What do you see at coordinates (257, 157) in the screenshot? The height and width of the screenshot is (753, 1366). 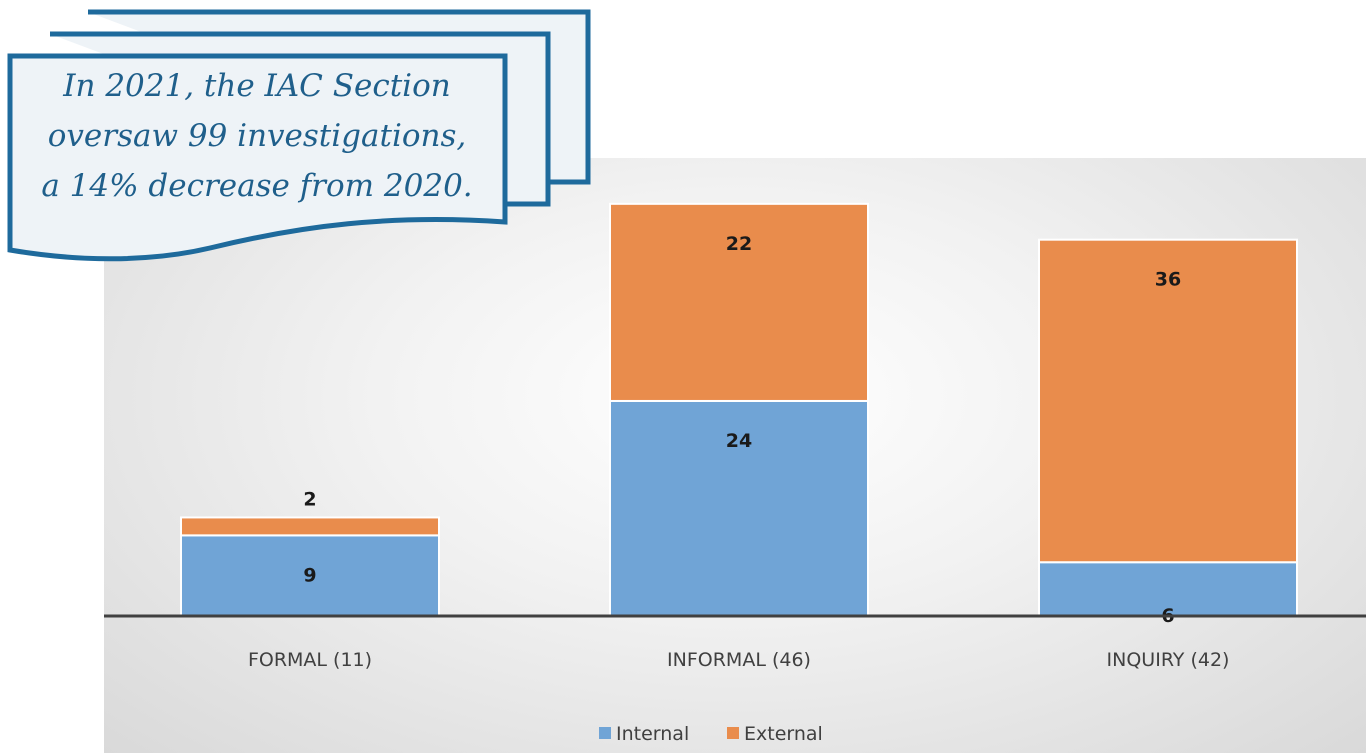 I see `callout-page-front` at bounding box center [257, 157].